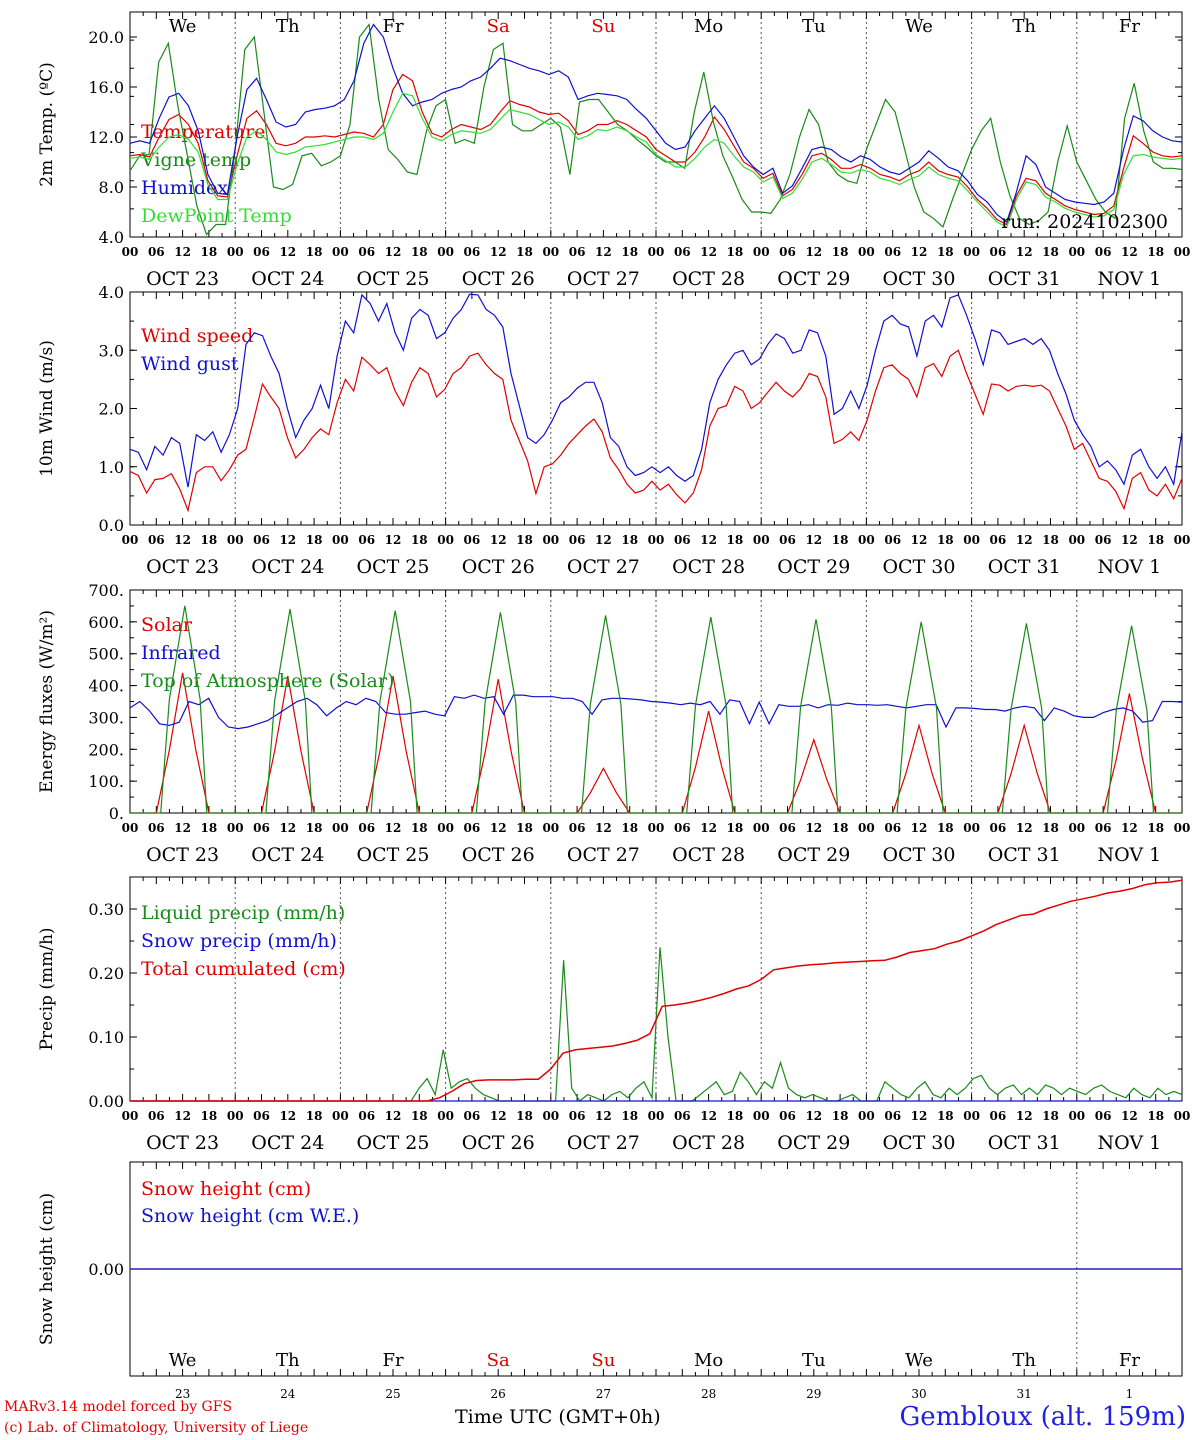  What do you see at coordinates (708, 1360) in the screenshot?
I see `weekday-label: Mo` at bounding box center [708, 1360].